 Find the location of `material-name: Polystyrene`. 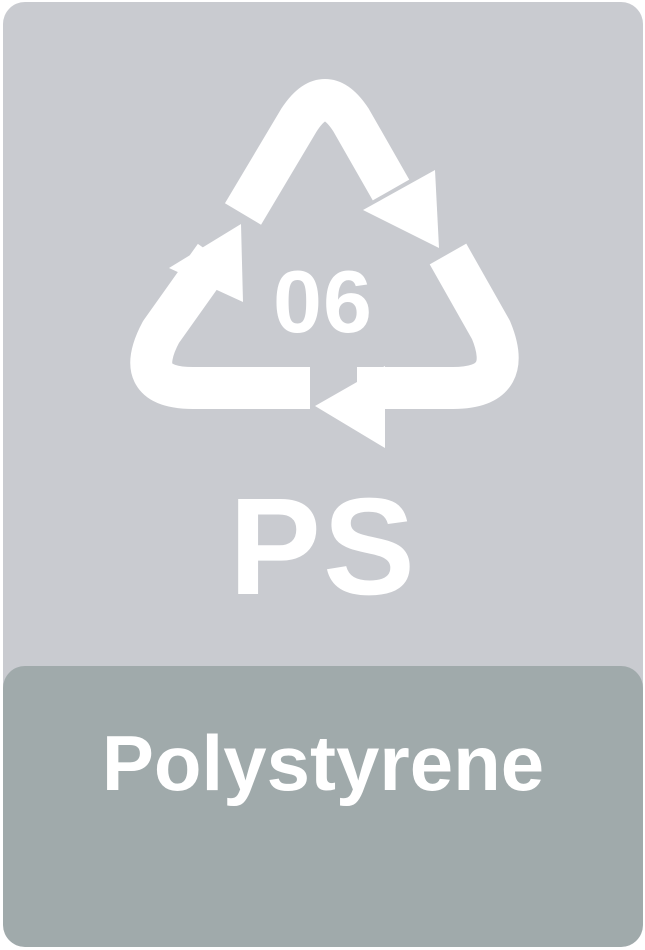

material-name: Polystyrene is located at coordinates (323, 763).